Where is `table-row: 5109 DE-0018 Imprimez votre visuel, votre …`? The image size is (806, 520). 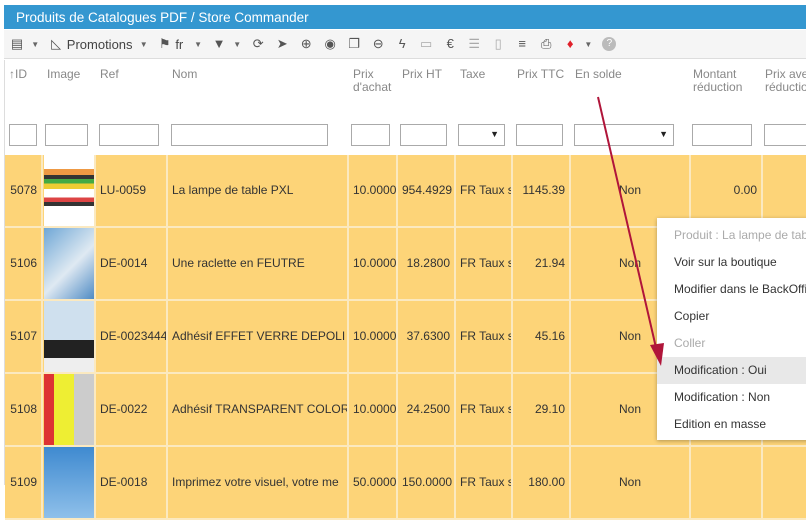
table-row: 5109 DE-0018 Imprimez votre visuel, votre … is located at coordinates (405, 483).